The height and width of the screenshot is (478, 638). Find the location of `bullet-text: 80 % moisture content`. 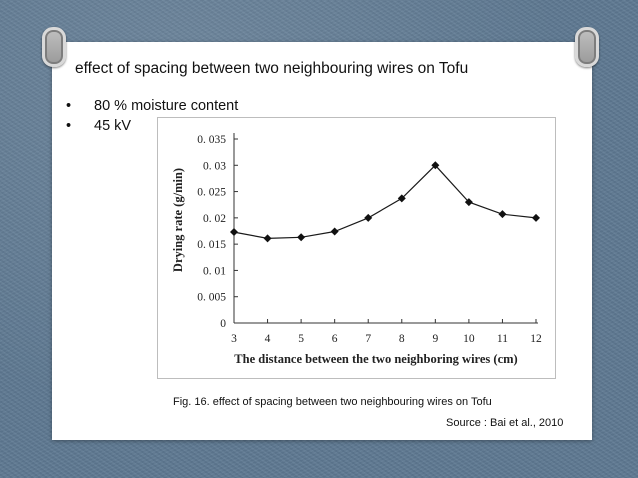

bullet-text: 80 % moisture content is located at coordinates (166, 106).